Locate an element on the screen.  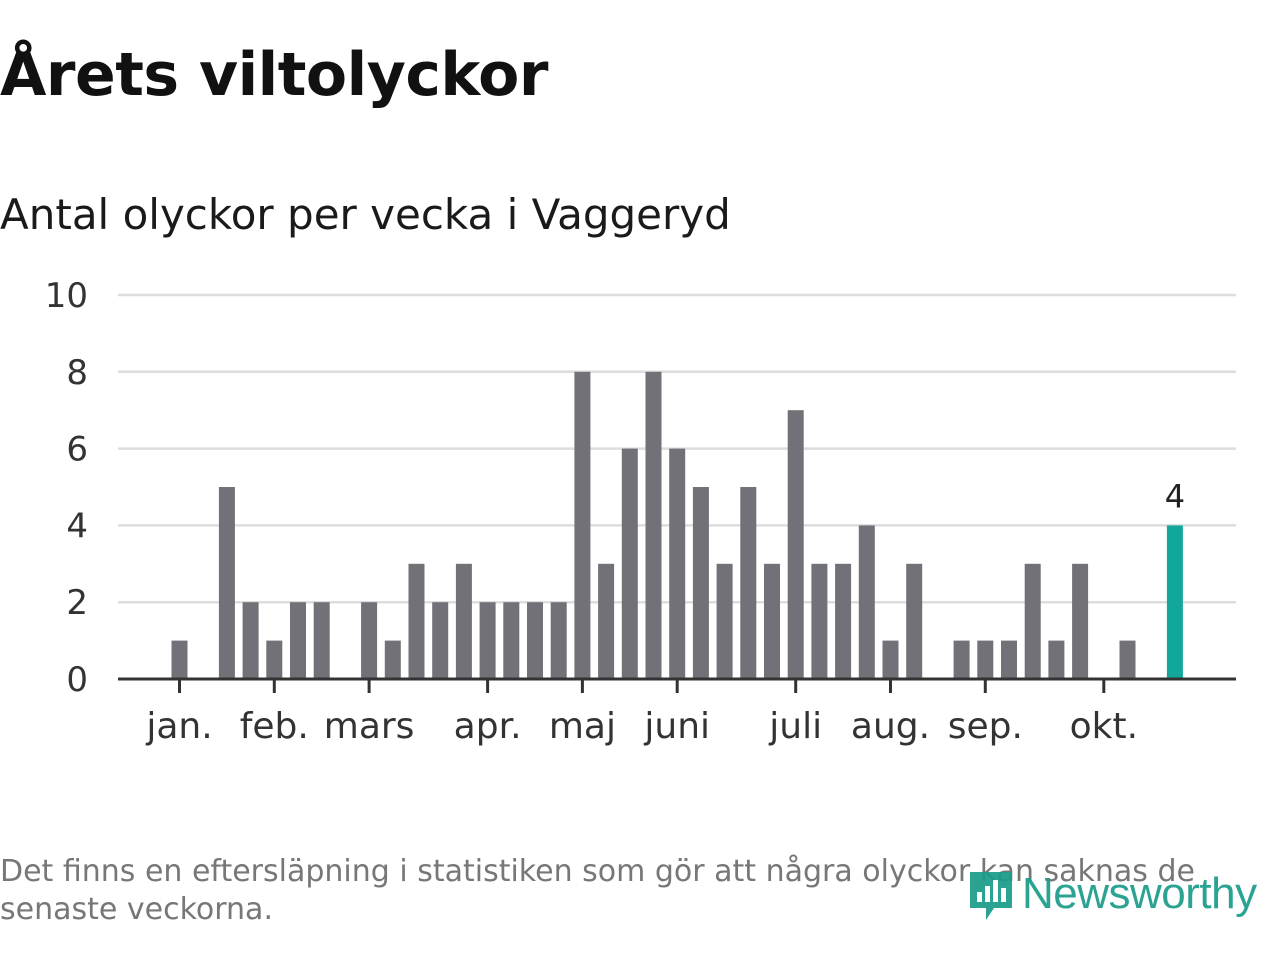
x-tick-label: sep. is located at coordinates (985, 726).